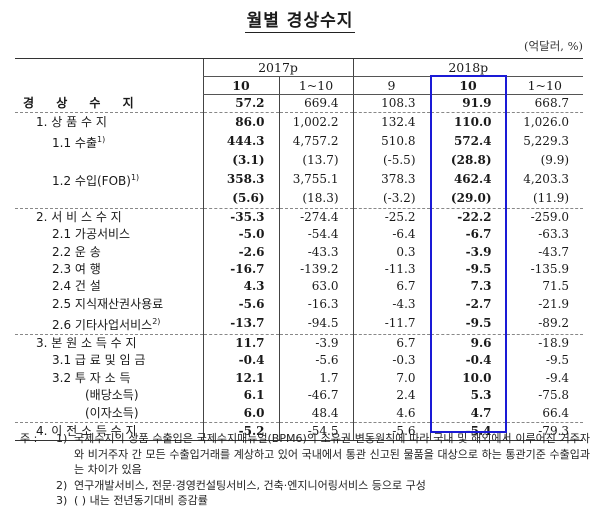 This screenshot has height=515, width=600. What do you see at coordinates (109, 360) in the screenshot?
I see `row-label: 3.1 급 료 및 임 금` at bounding box center [109, 360].